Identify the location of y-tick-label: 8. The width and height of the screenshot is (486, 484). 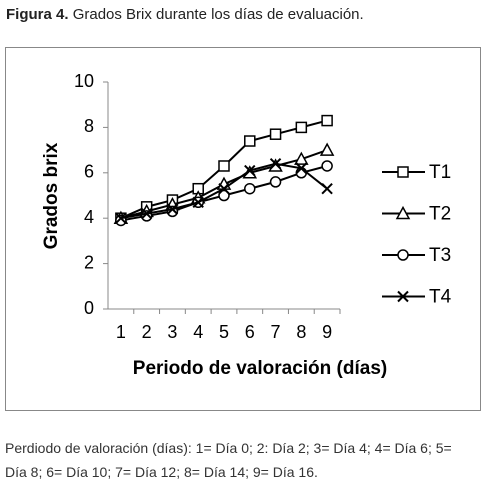
(89, 126).